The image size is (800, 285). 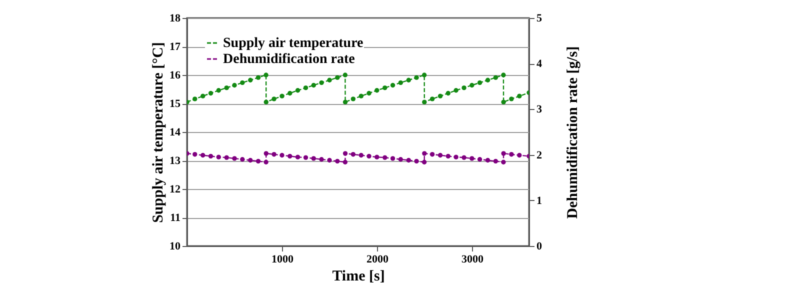 I want to click on x-tick-label: 3000, so click(x=473, y=260).